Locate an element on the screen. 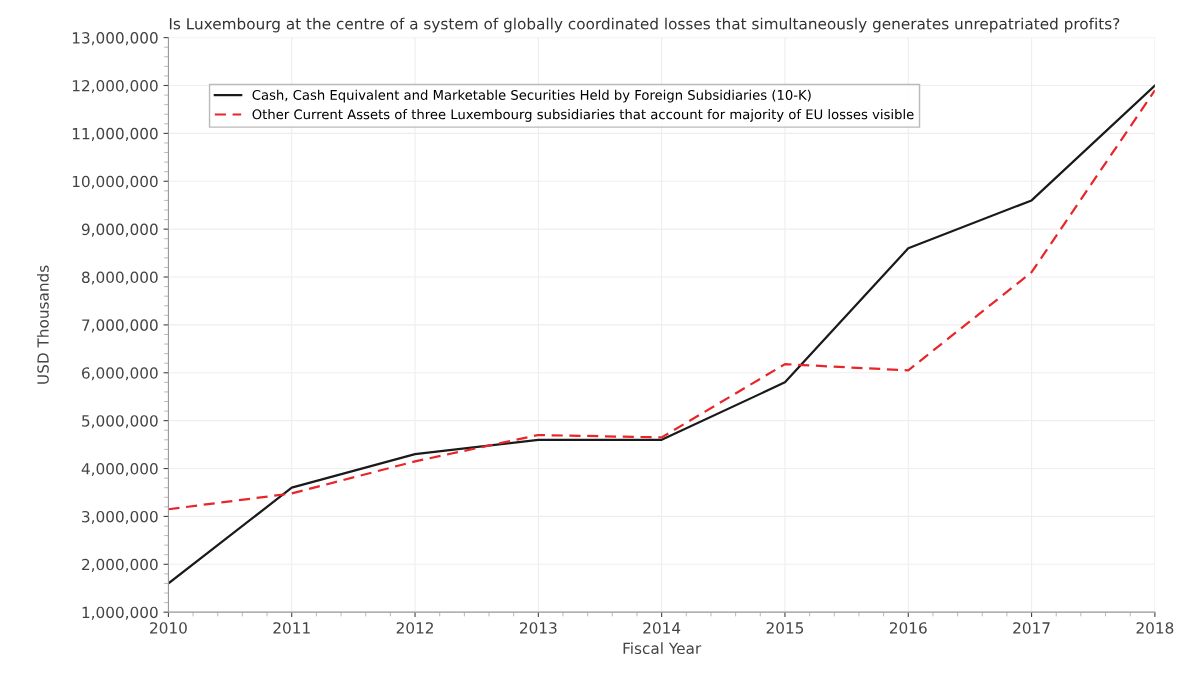 The height and width of the screenshot is (684, 1203). legend-label: Cash, Cash Equivalent and Marketable Securities Held by Foreign Subsidiaries (10-K) is located at coordinates (531, 96).